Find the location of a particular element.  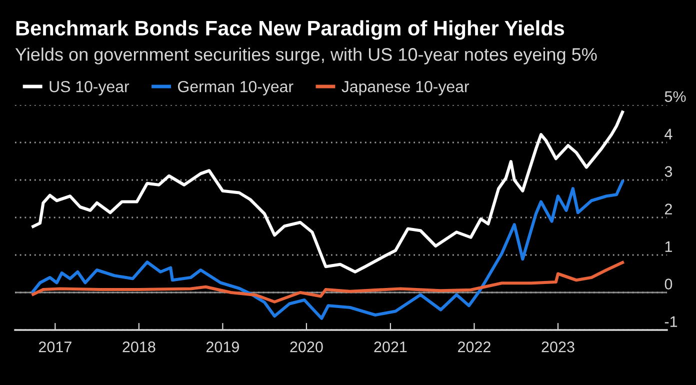

chart-subtitle: Yields on government securities surge, with US 10-year notes eyeing 5% is located at coordinates (306, 56).